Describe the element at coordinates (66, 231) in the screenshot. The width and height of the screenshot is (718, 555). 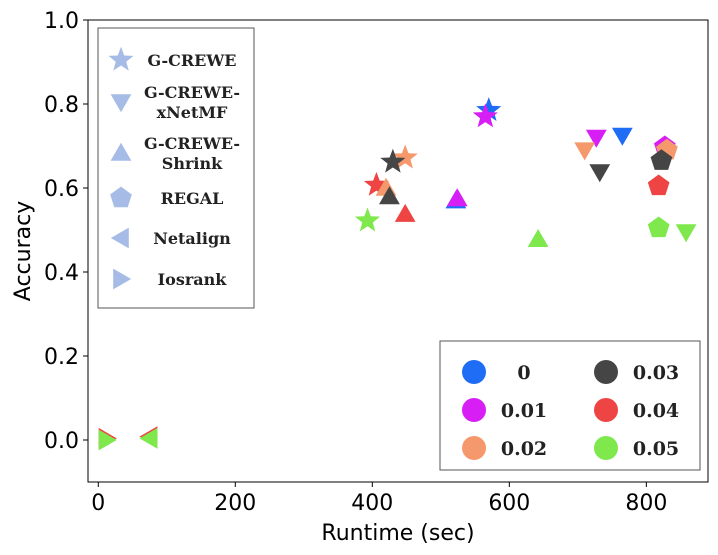
I see `y-axis: 0.0 0.2 0.4 0.6 0.8 1.0` at that location.